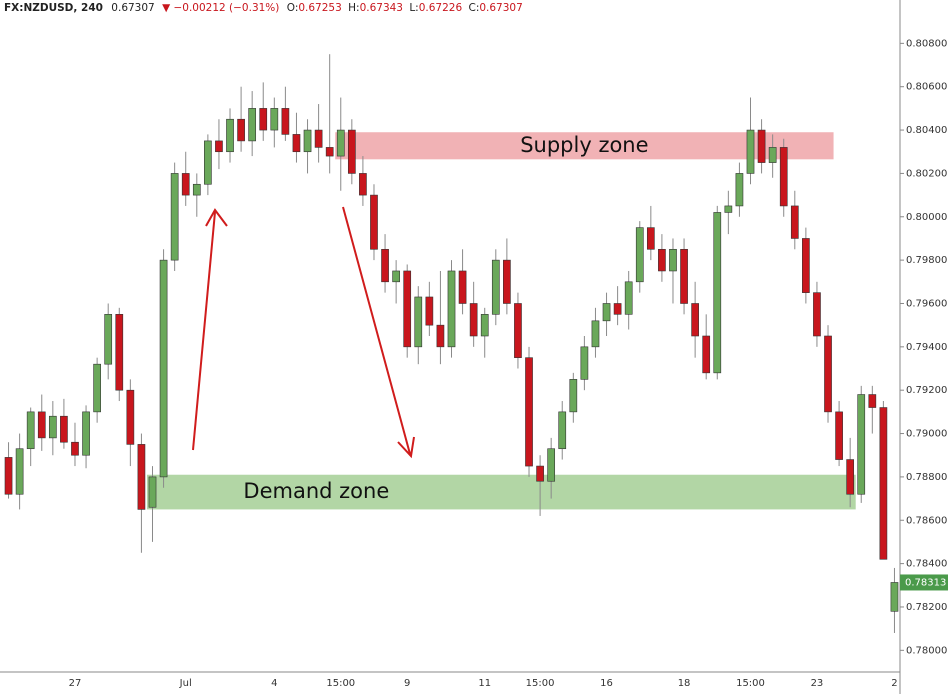  What do you see at coordinates (926, 607) in the screenshot?
I see `y-tick-label: 0.78200` at bounding box center [926, 607].